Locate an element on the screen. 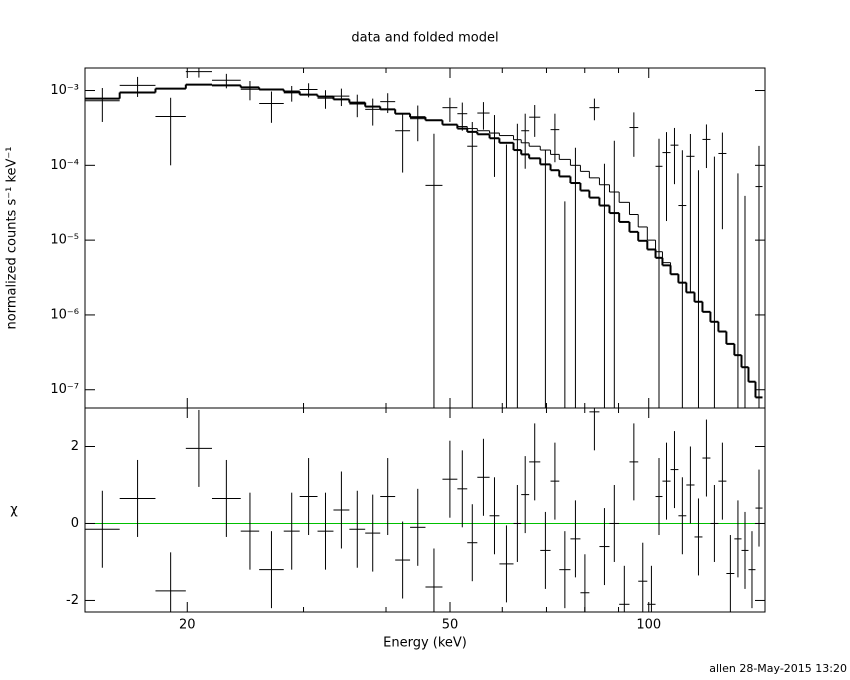 The width and height of the screenshot is (850, 680). y-tick-label: 2 is located at coordinates (75, 446).